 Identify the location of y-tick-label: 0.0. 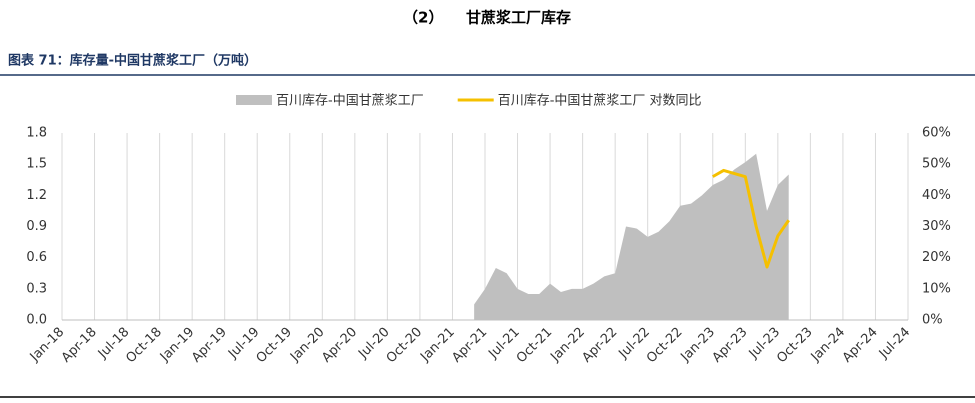
(36, 320).